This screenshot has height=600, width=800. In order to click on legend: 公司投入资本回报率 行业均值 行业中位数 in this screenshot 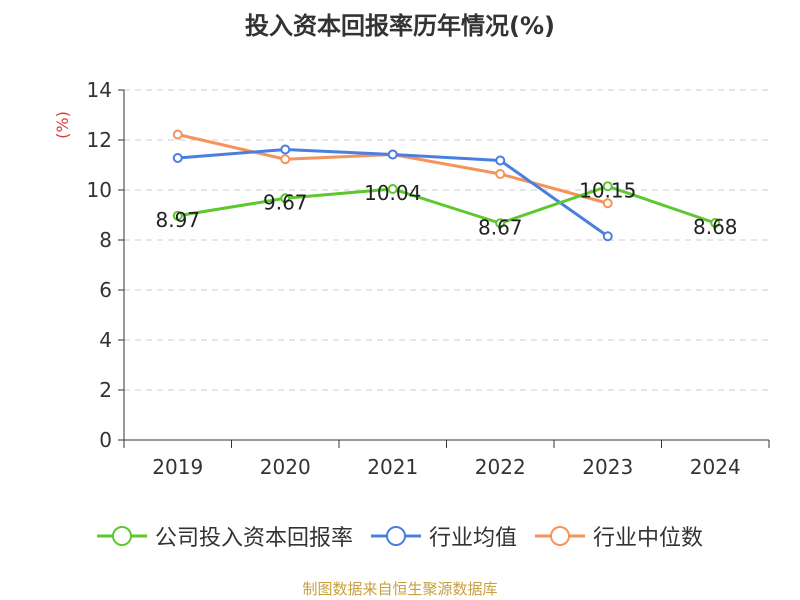, I will do `click(400, 536)`.